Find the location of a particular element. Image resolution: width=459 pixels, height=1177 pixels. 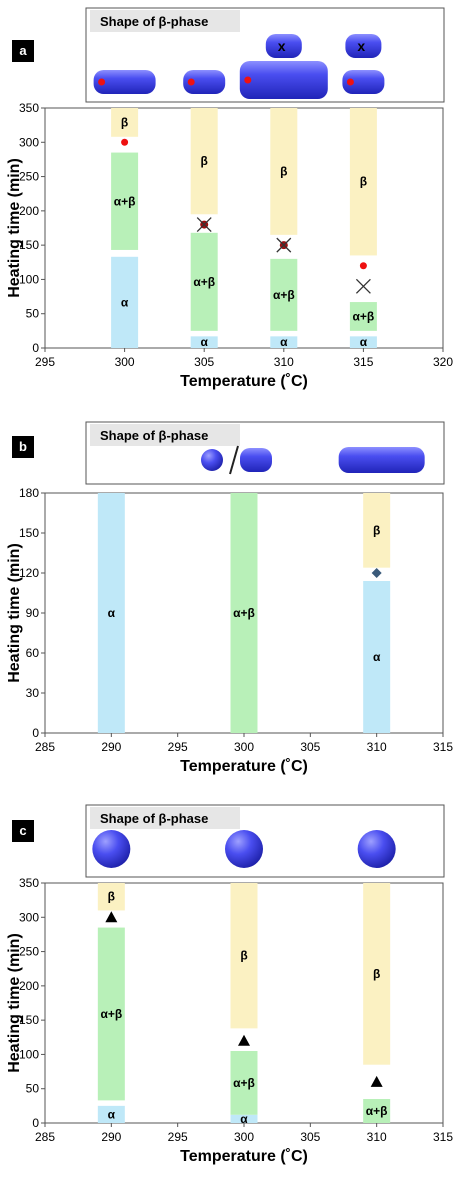

x-tick-label: 285 is located at coordinates (45, 747).